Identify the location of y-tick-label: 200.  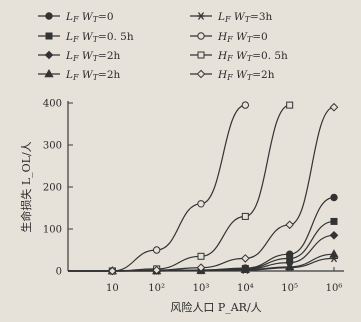
(52, 188).